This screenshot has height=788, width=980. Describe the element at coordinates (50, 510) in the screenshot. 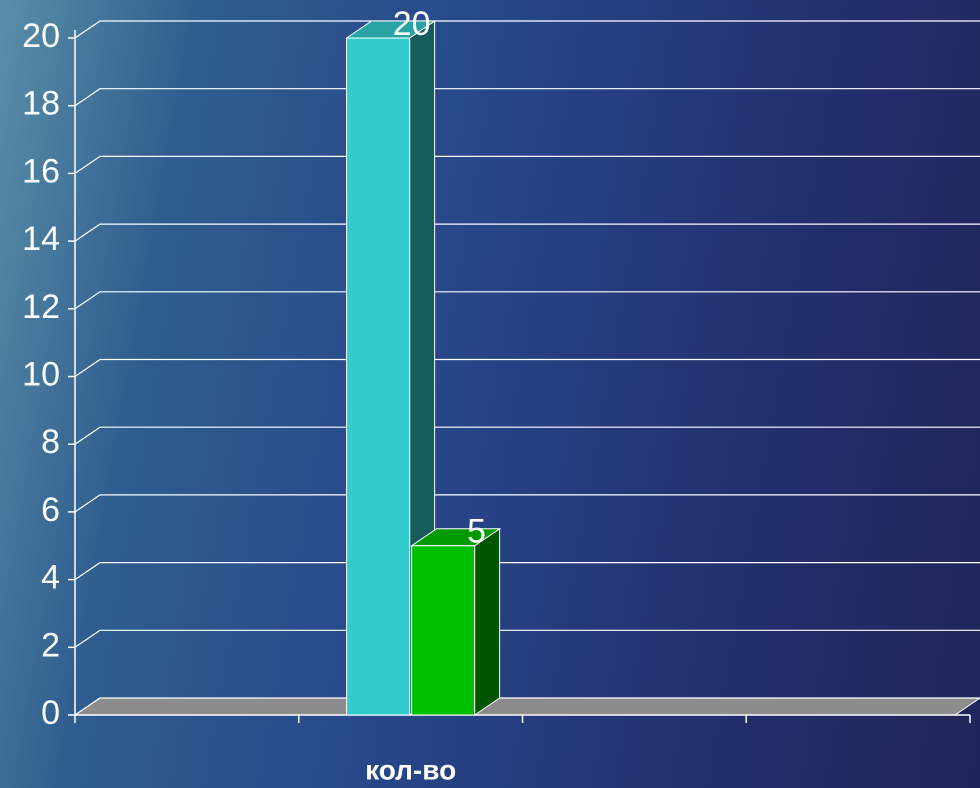

I see `y-tick-label: 6` at that location.